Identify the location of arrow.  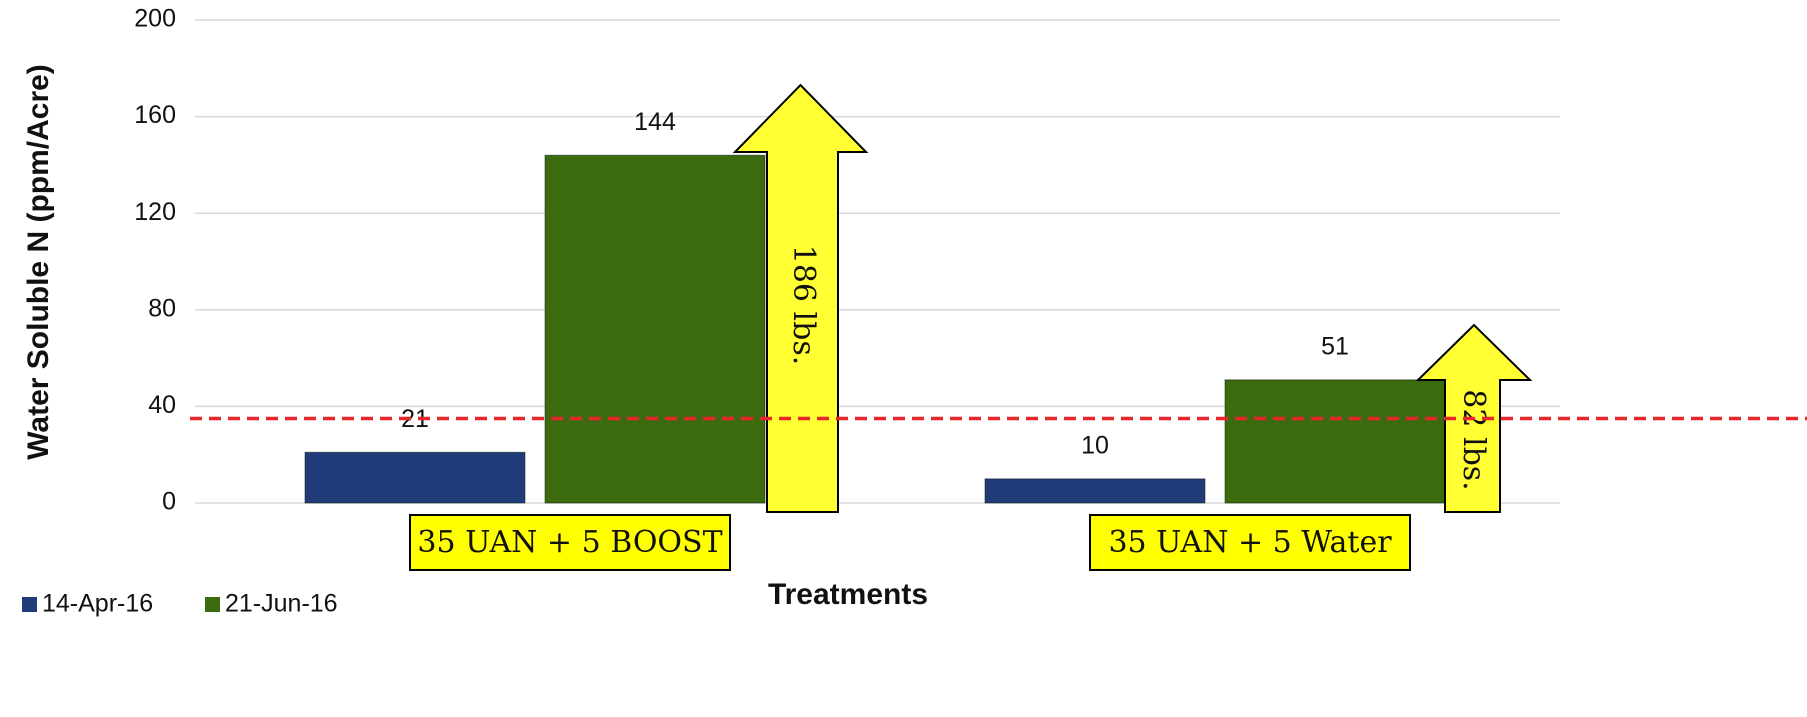
(800, 298).